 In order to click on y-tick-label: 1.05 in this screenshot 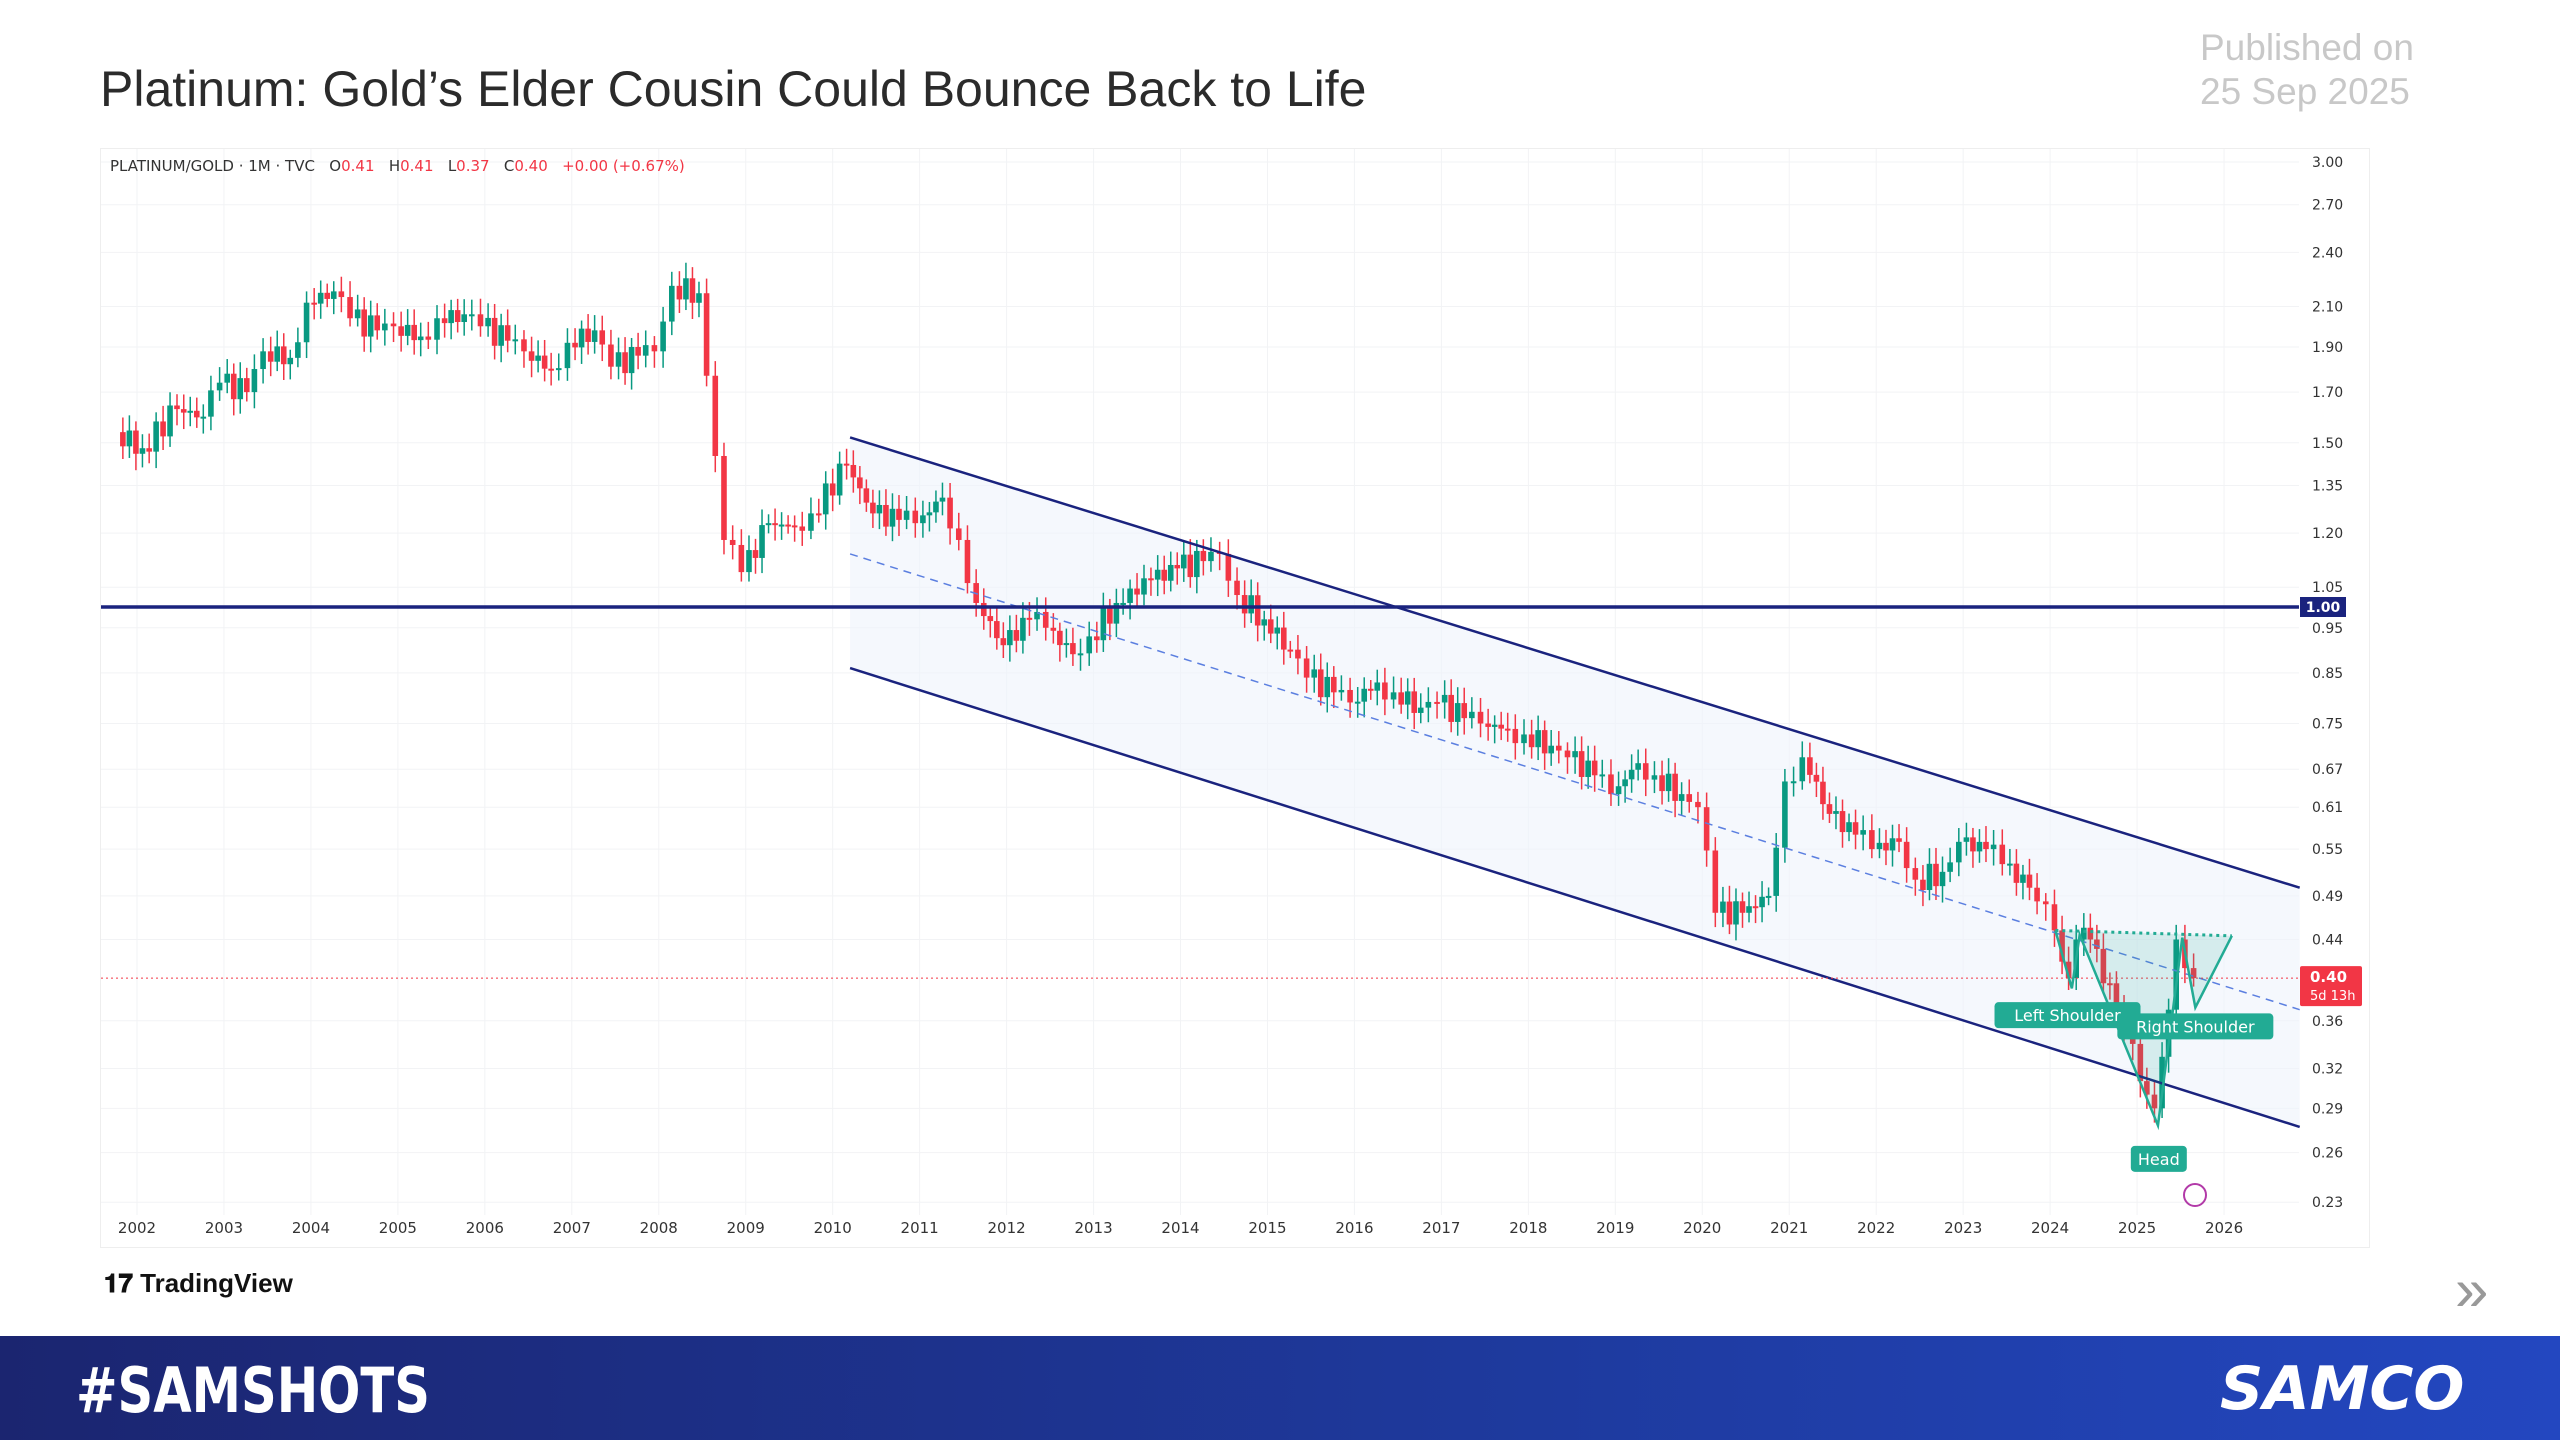, I will do `click(2327, 588)`.